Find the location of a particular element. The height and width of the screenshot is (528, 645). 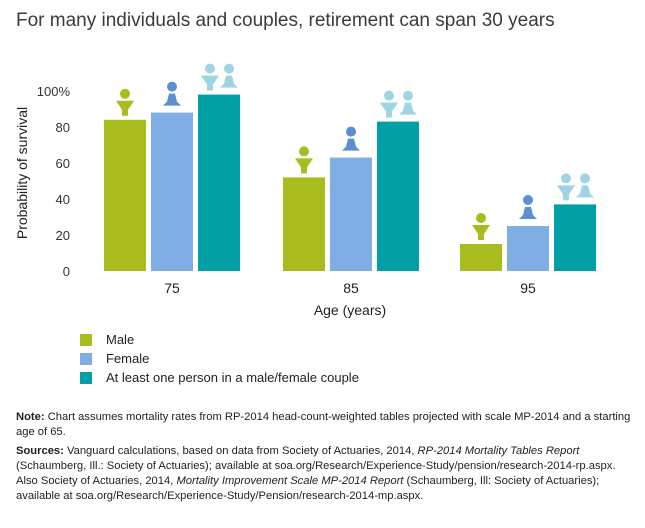

legend-swatch-couple is located at coordinates (86, 377).